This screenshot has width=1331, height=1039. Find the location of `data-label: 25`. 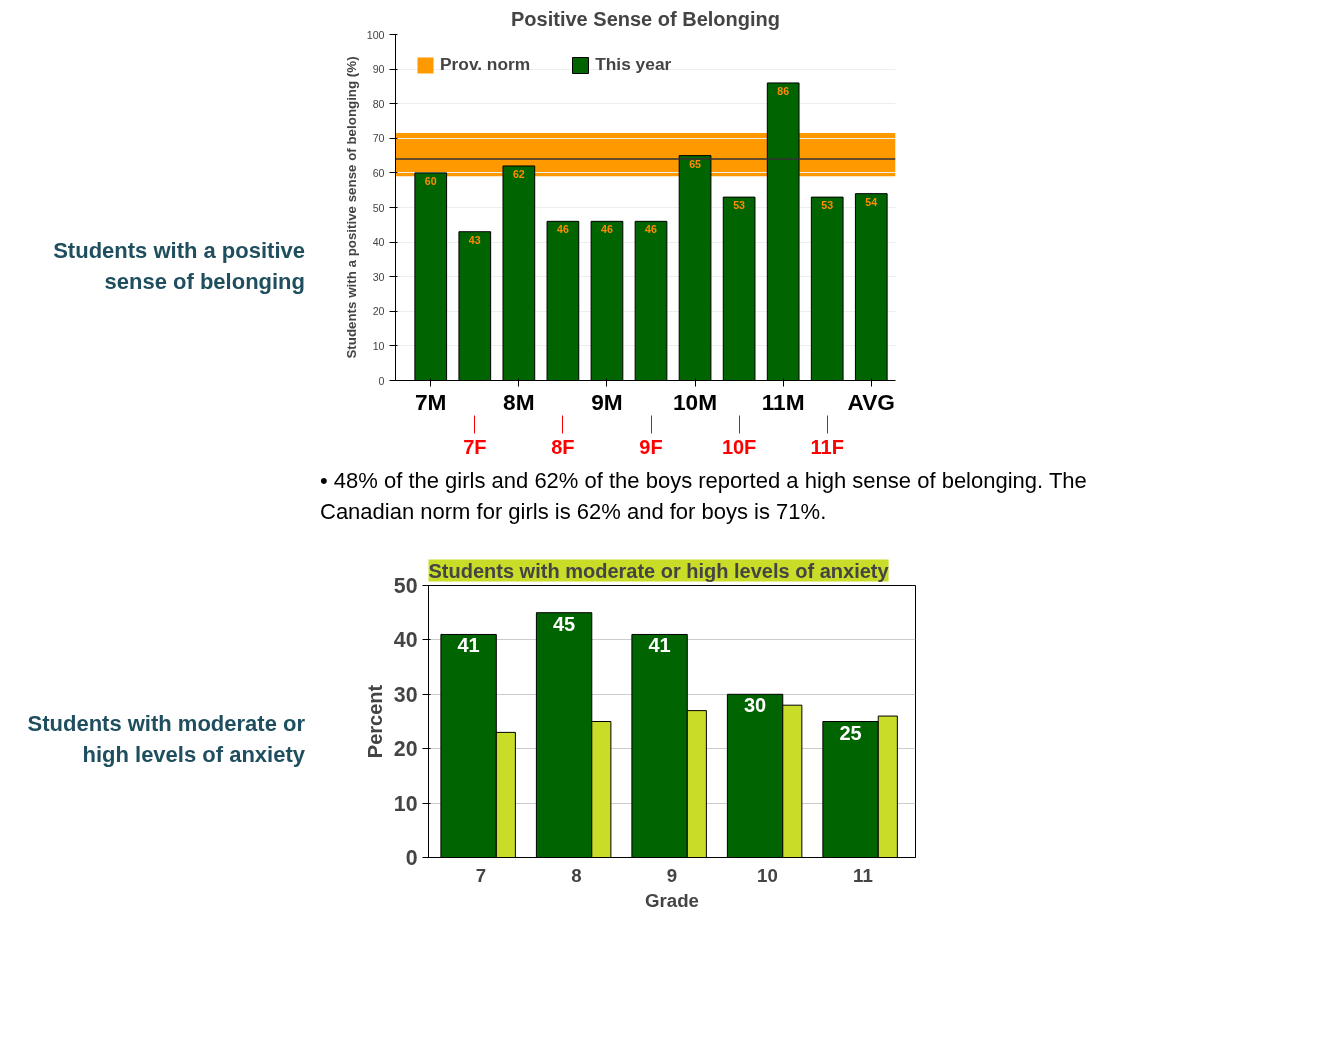

data-label: 25 is located at coordinates (850, 732).